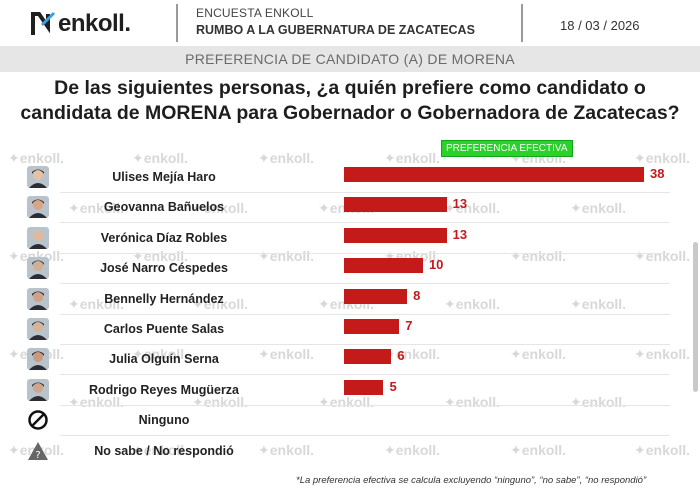 The height and width of the screenshot is (496, 700). What do you see at coordinates (164, 389) in the screenshot?
I see `candidate-name: Rodrigo Reyes Mugüerza` at bounding box center [164, 389].